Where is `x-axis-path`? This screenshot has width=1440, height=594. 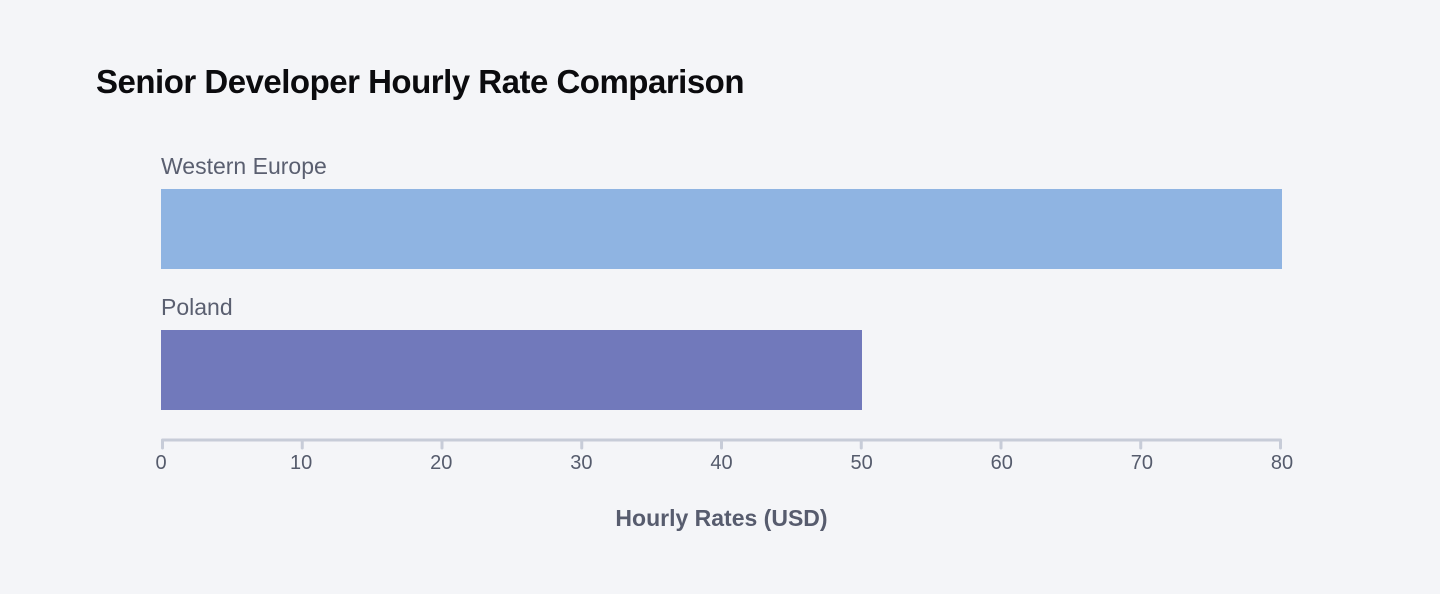
x-axis-path is located at coordinates (721, 444).